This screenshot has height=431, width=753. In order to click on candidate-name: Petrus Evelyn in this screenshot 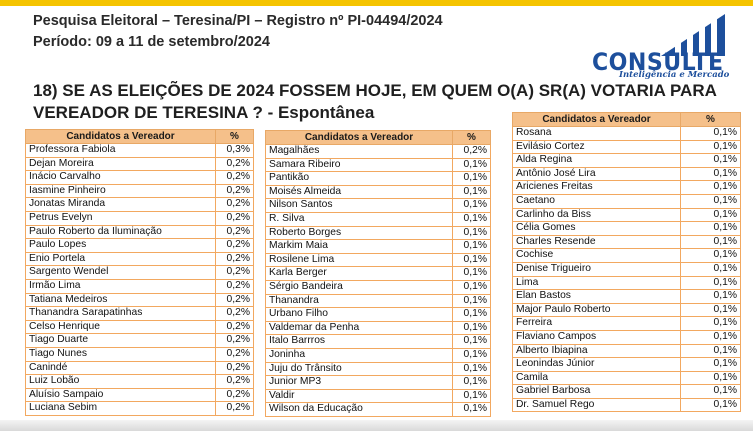, I will do `click(120, 218)`.